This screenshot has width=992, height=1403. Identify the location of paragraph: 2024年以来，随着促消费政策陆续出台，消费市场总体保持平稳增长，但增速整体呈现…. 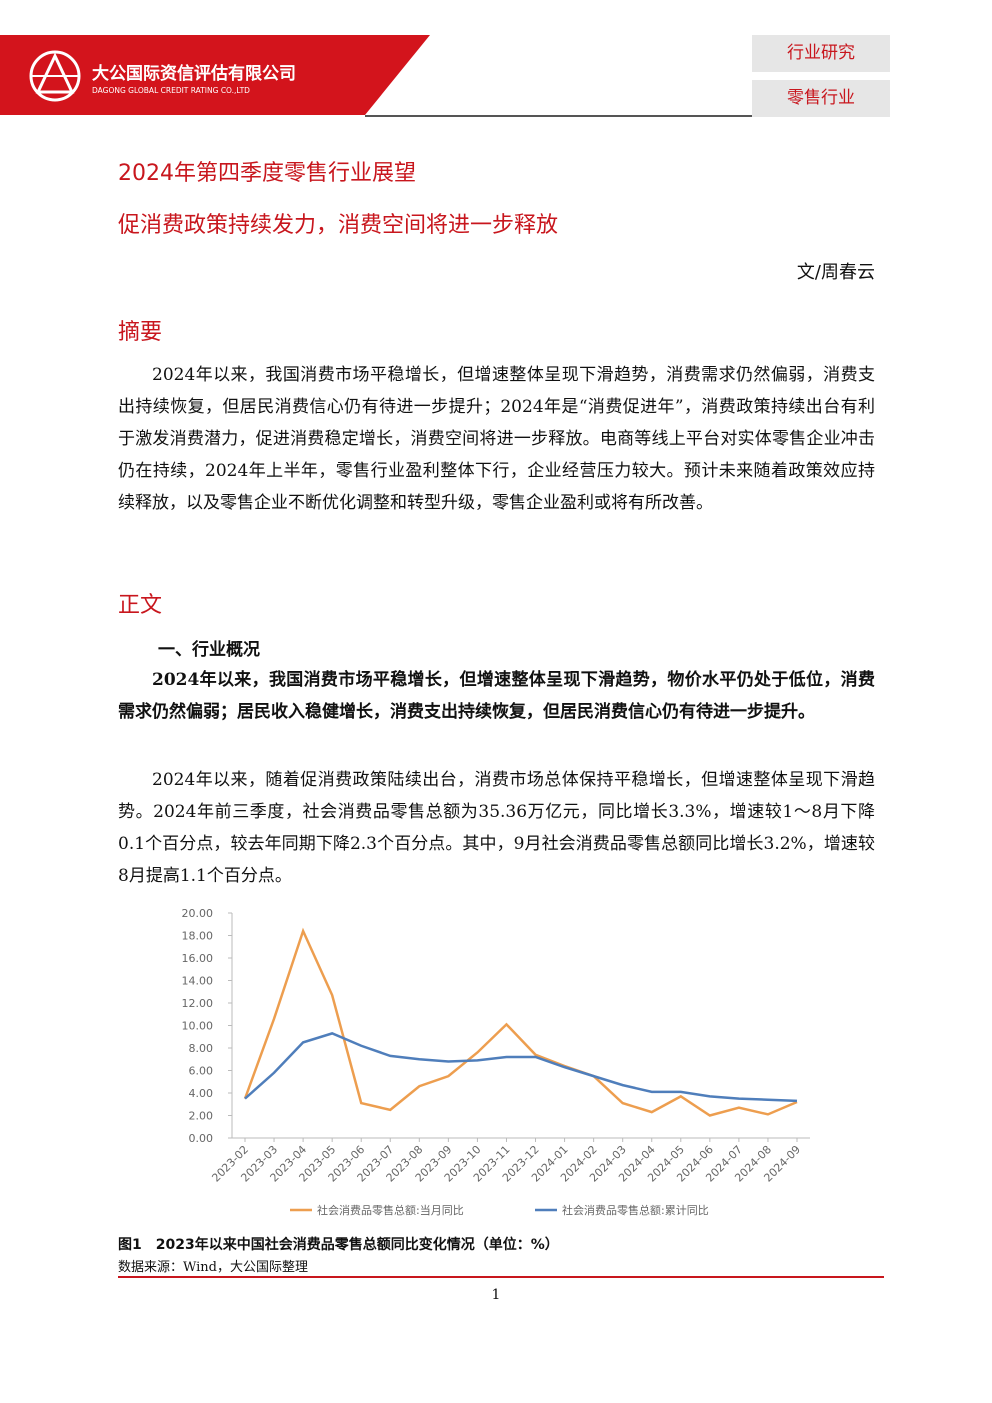
(496, 828).